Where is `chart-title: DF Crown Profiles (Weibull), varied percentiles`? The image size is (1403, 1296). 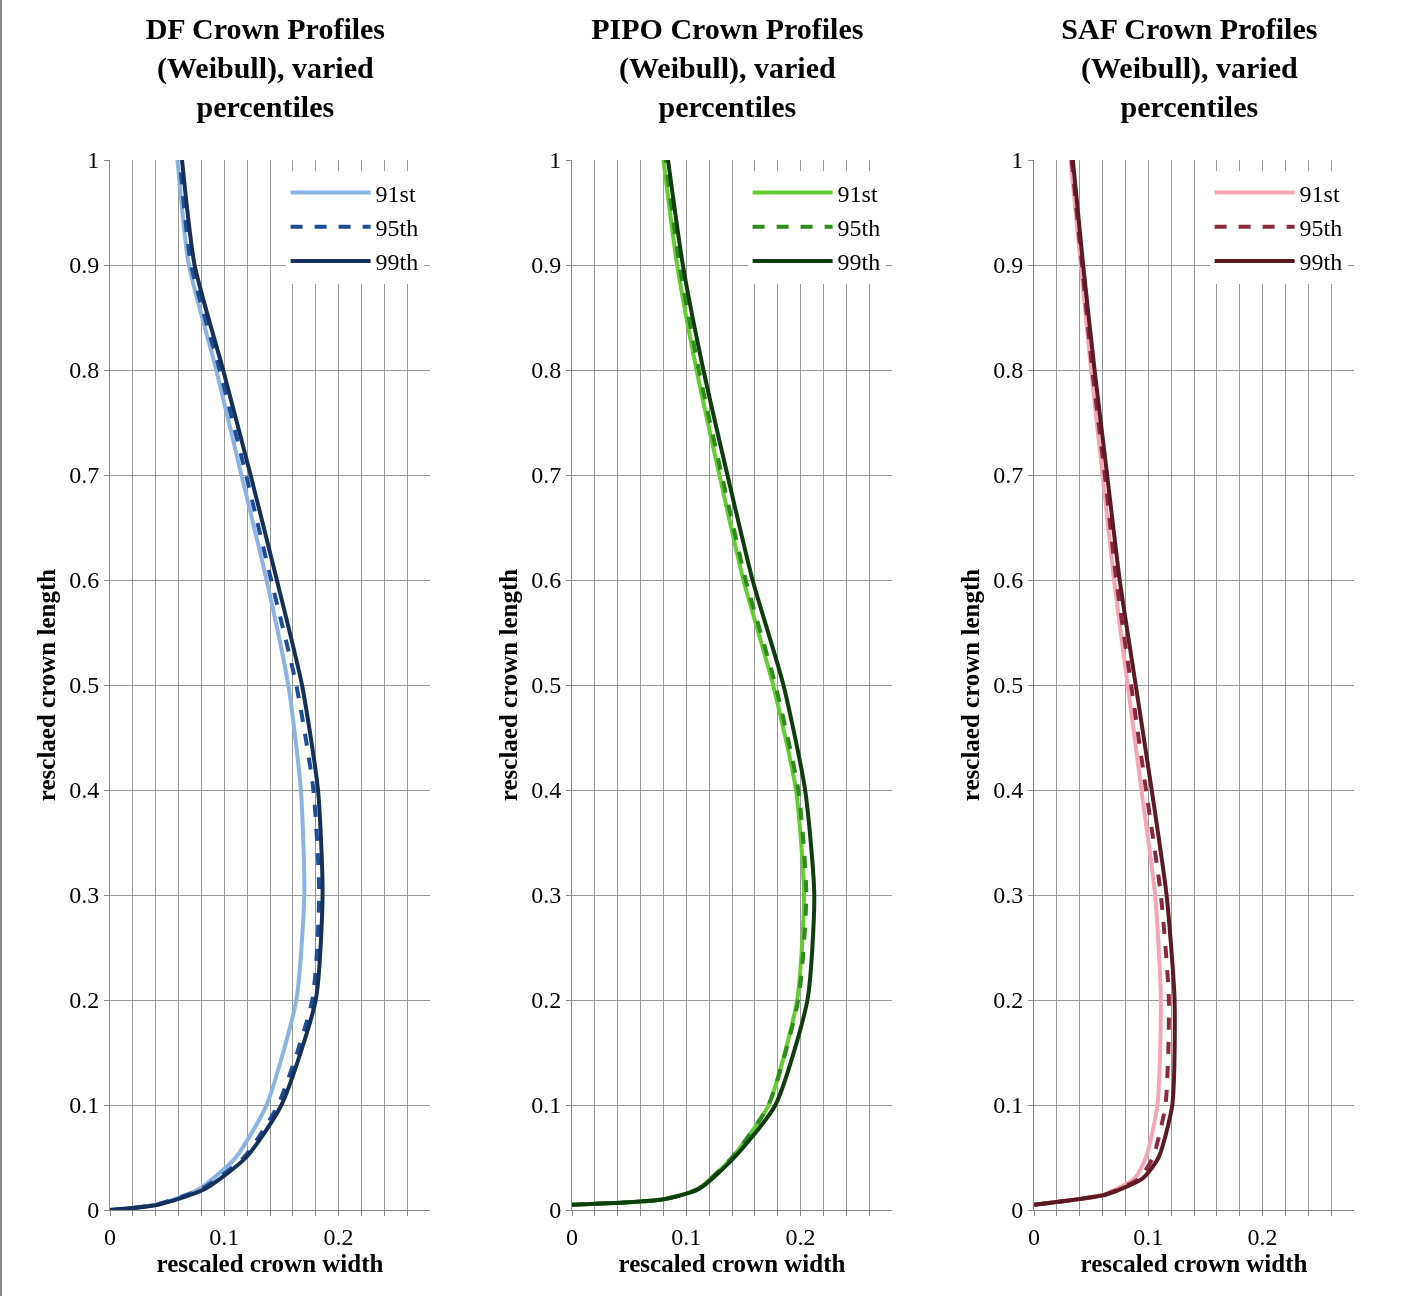 chart-title: DF Crown Profiles (Weibull), varied percentiles is located at coordinates (265, 67).